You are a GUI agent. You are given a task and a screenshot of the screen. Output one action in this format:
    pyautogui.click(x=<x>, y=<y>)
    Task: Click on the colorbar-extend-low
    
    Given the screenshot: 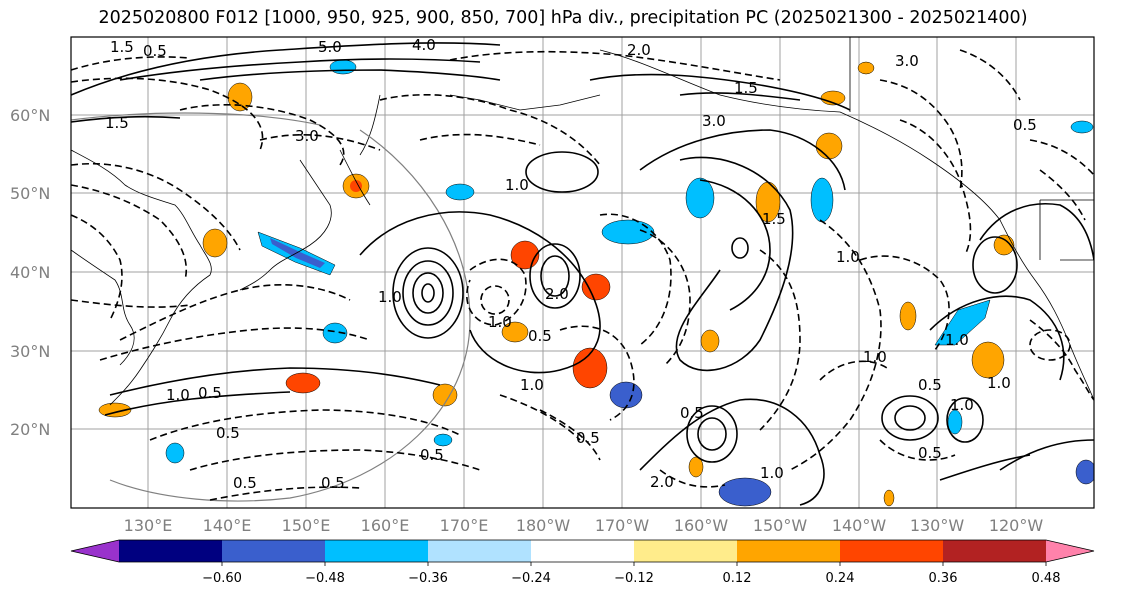 What is the action you would take?
    pyautogui.click(x=95, y=551)
    